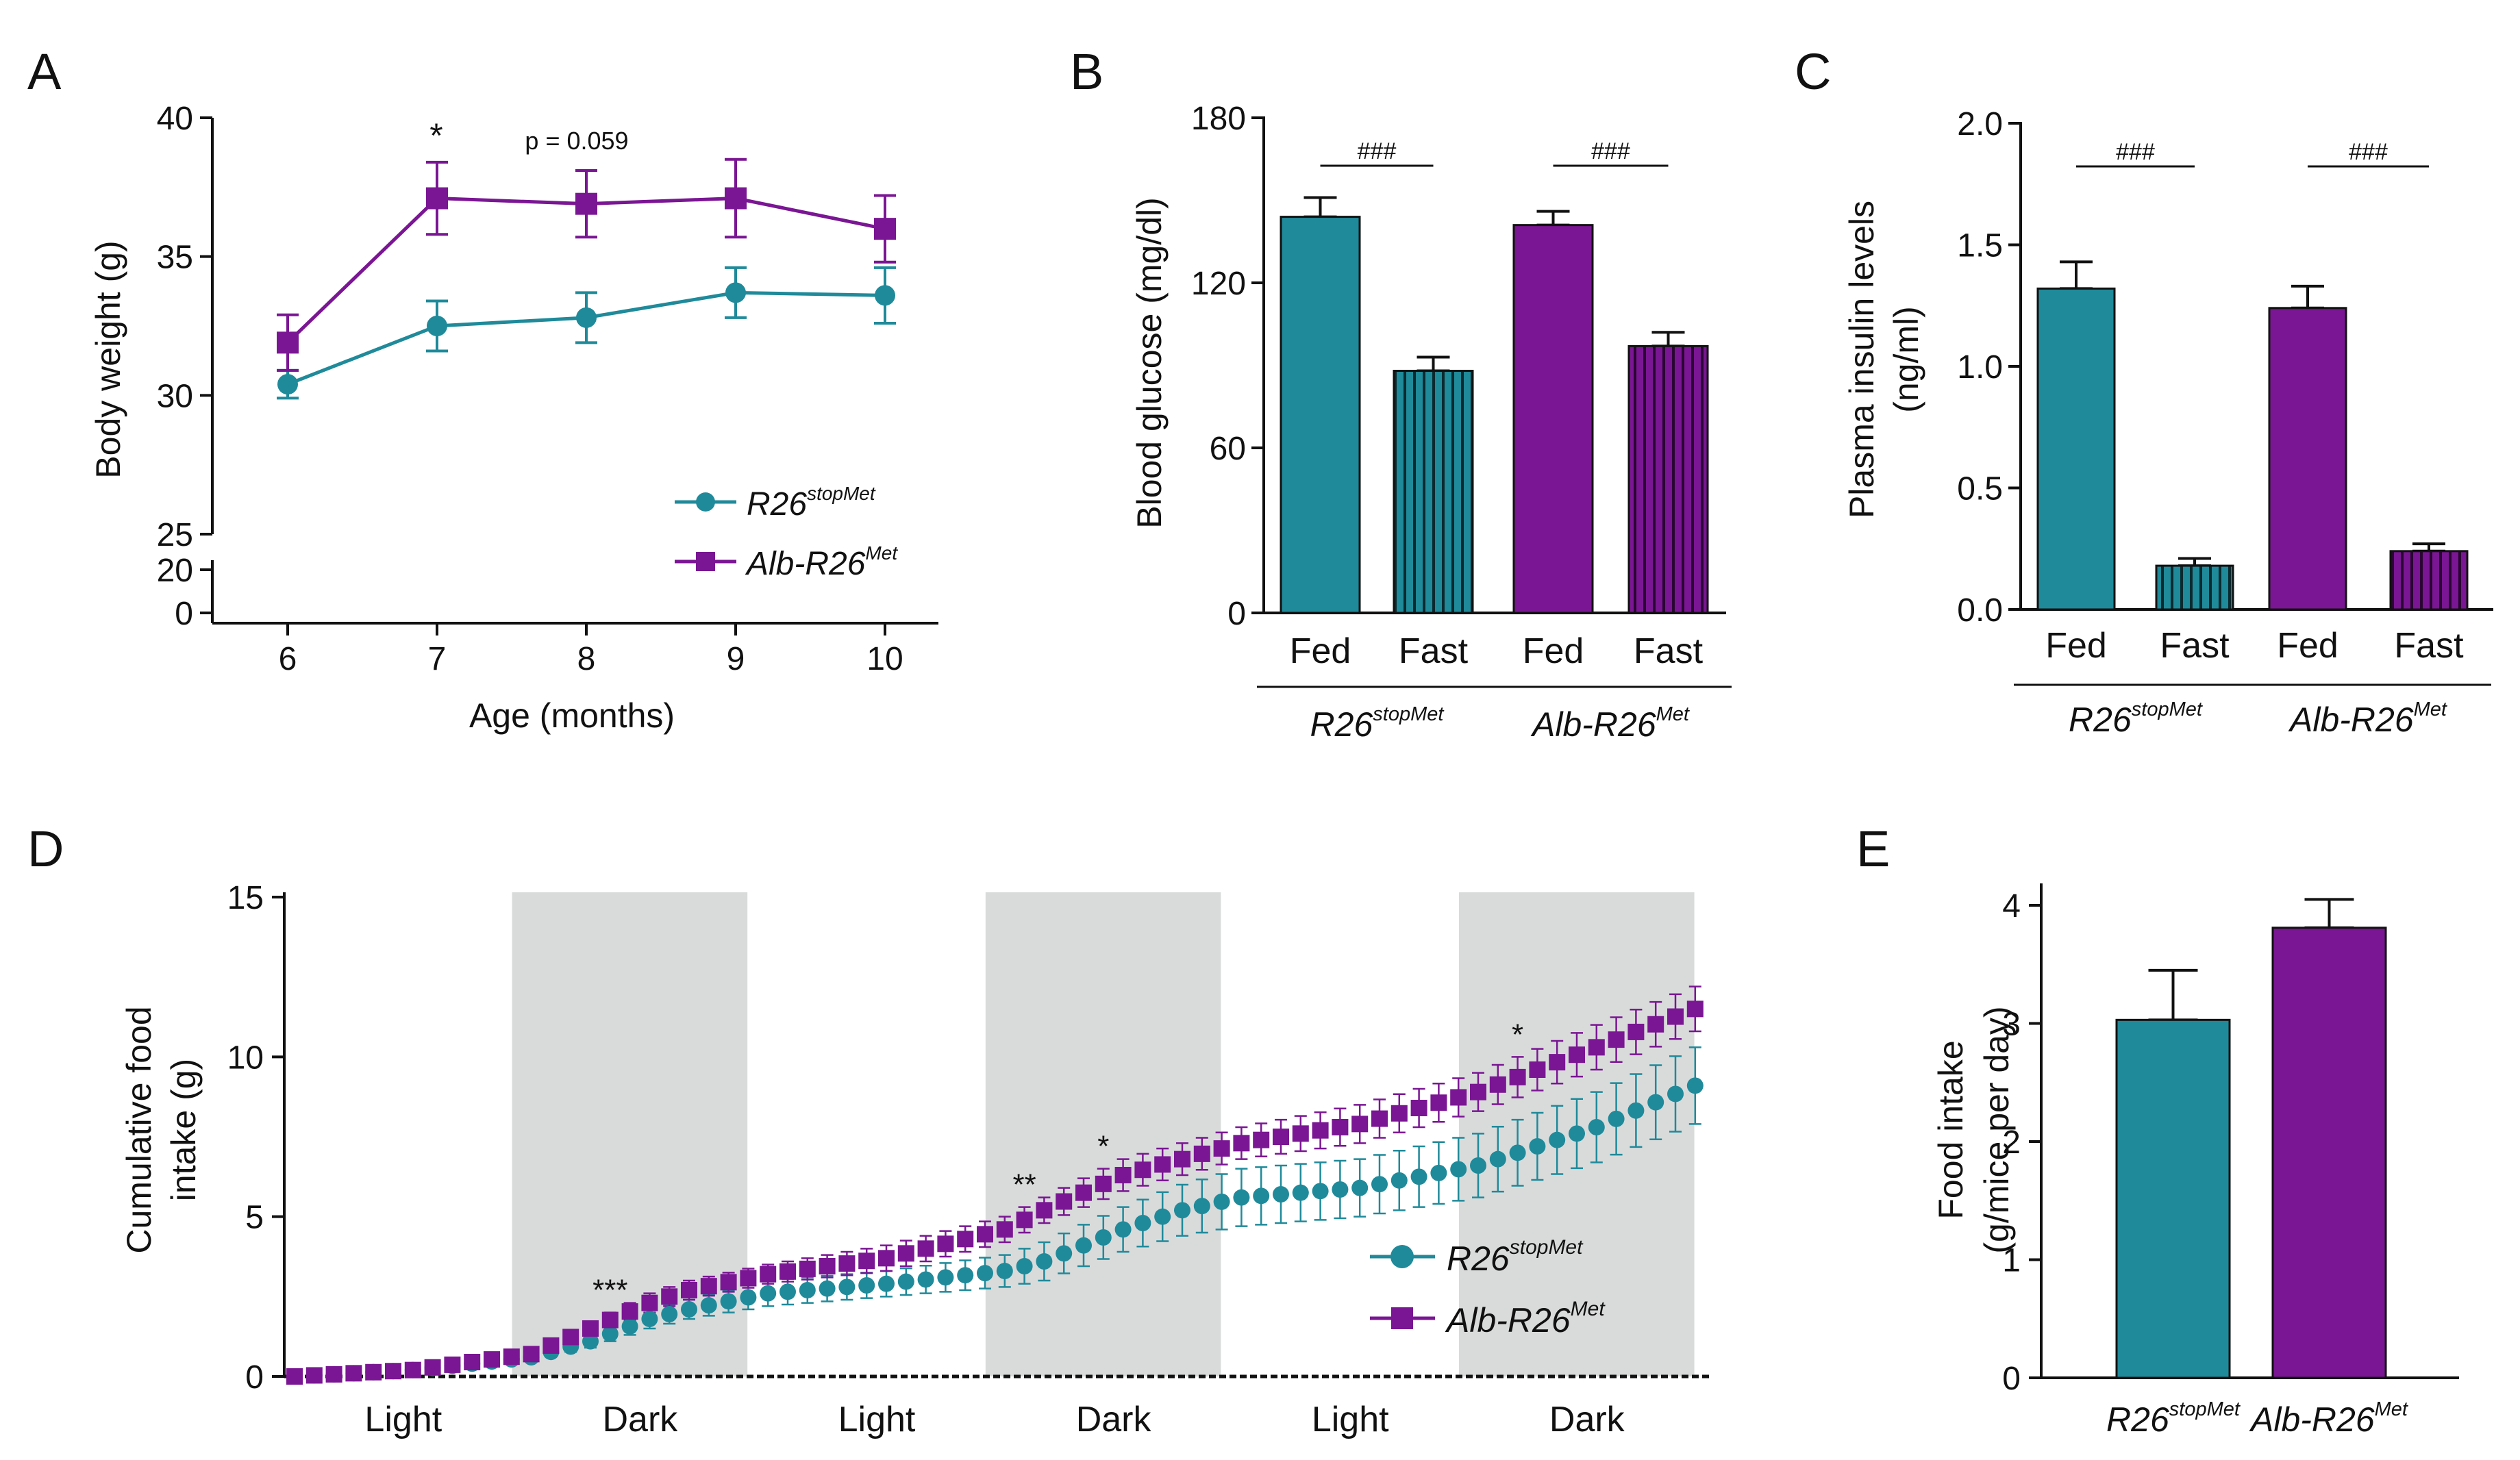 The width and height of the screenshot is (2520, 1460). I want to click on y-tick-label: 4, so click(2011, 906).